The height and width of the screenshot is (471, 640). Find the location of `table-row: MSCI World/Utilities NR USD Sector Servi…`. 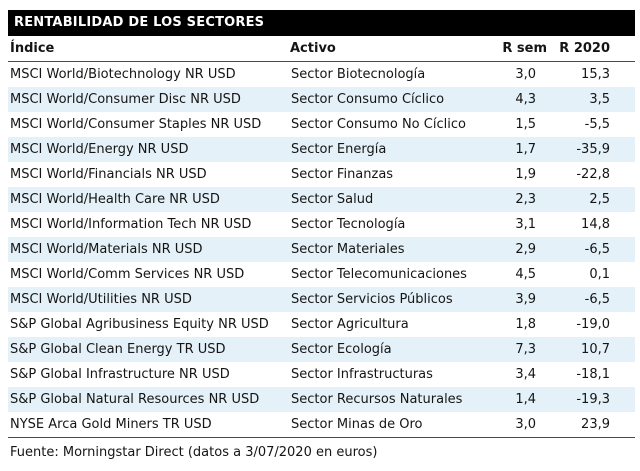

table-row: MSCI World/Utilities NR USD Sector Servi… is located at coordinates (321, 299).